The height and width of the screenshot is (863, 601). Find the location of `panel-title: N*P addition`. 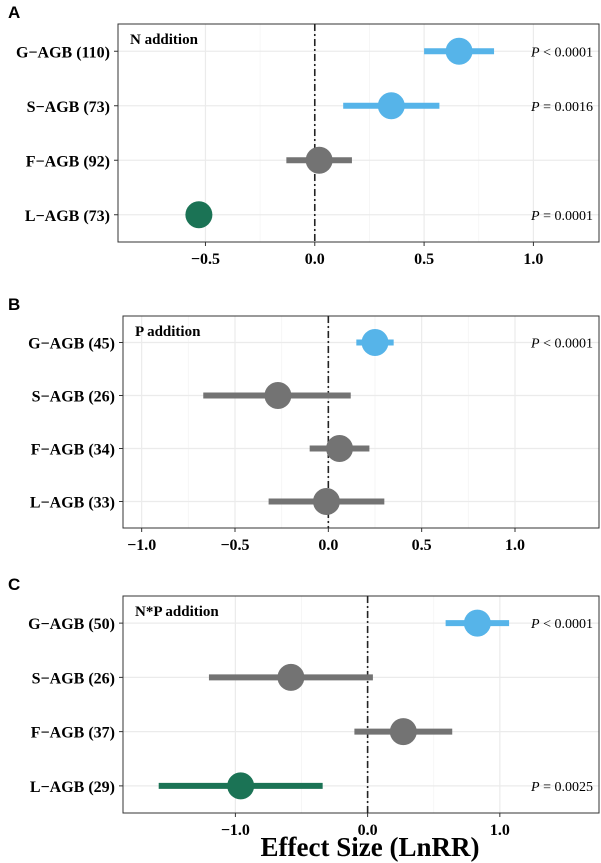

panel-title: N*P addition is located at coordinates (177, 612).